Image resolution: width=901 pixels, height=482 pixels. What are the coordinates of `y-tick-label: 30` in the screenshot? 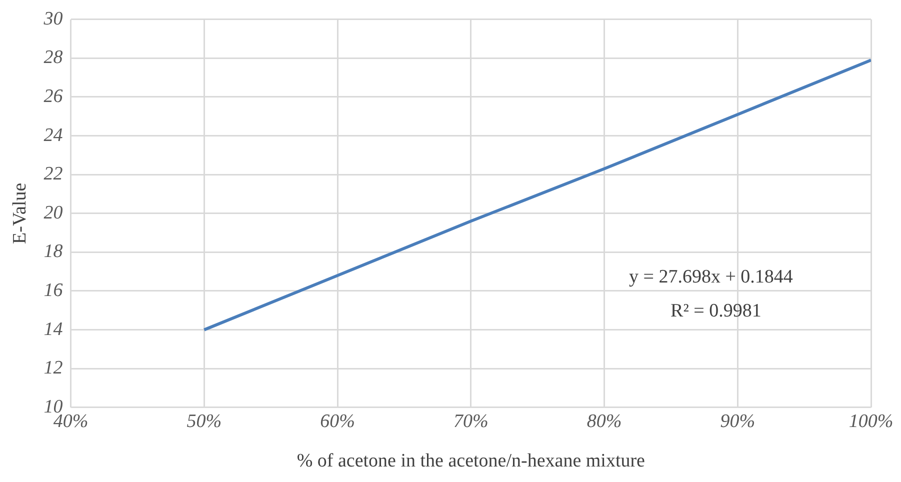 It's located at (53, 19).